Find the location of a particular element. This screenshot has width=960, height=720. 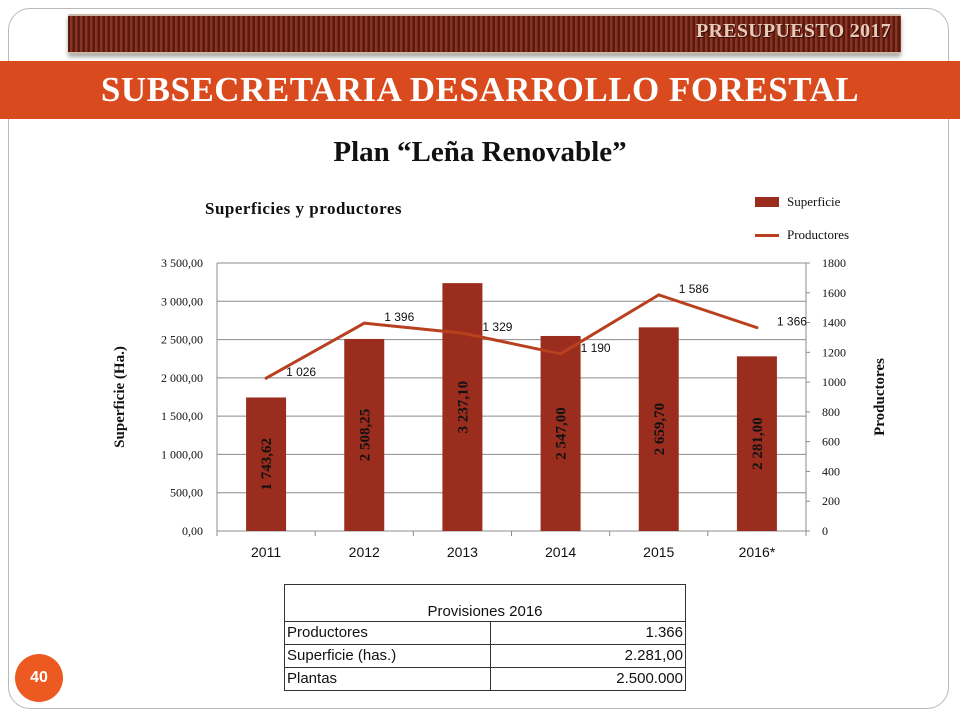

title-bar: SUBSECRETARIA DESARROLLO FORESTAL is located at coordinates (480, 90).